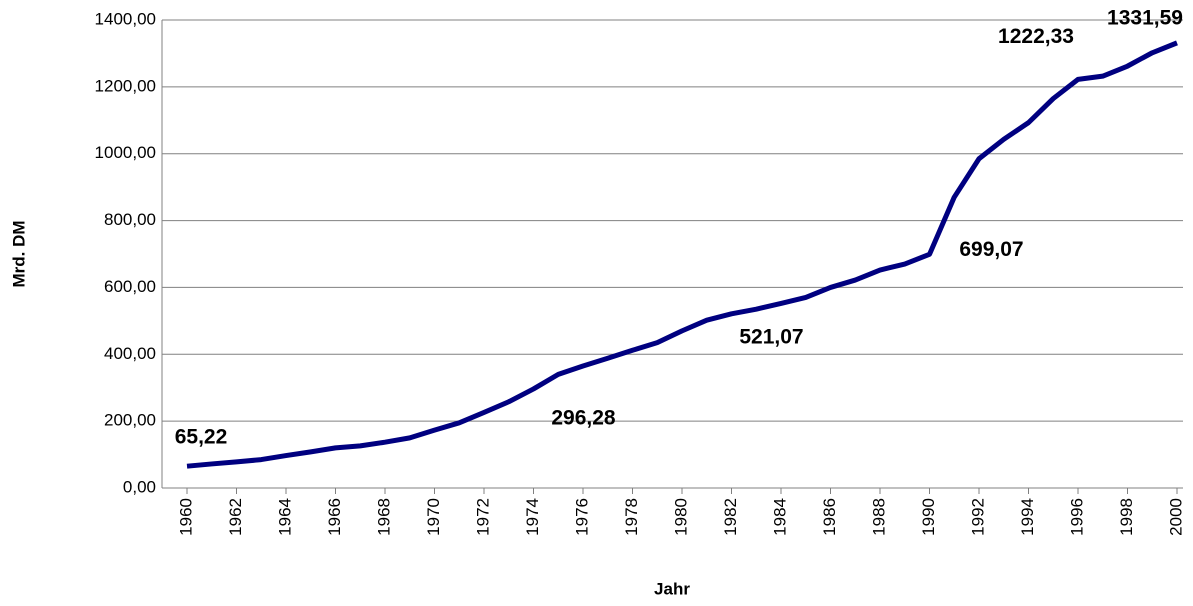  Describe the element at coordinates (201, 437) in the screenshot. I see `data-label: 65,22` at that location.